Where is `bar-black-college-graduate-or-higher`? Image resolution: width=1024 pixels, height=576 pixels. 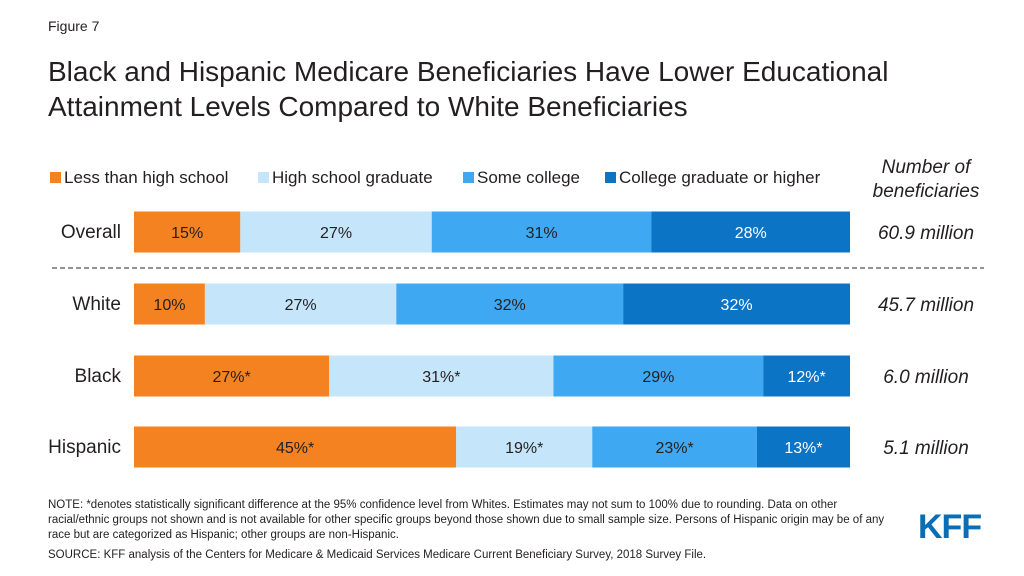
bar-black-college-graduate-or-higher is located at coordinates (806, 376).